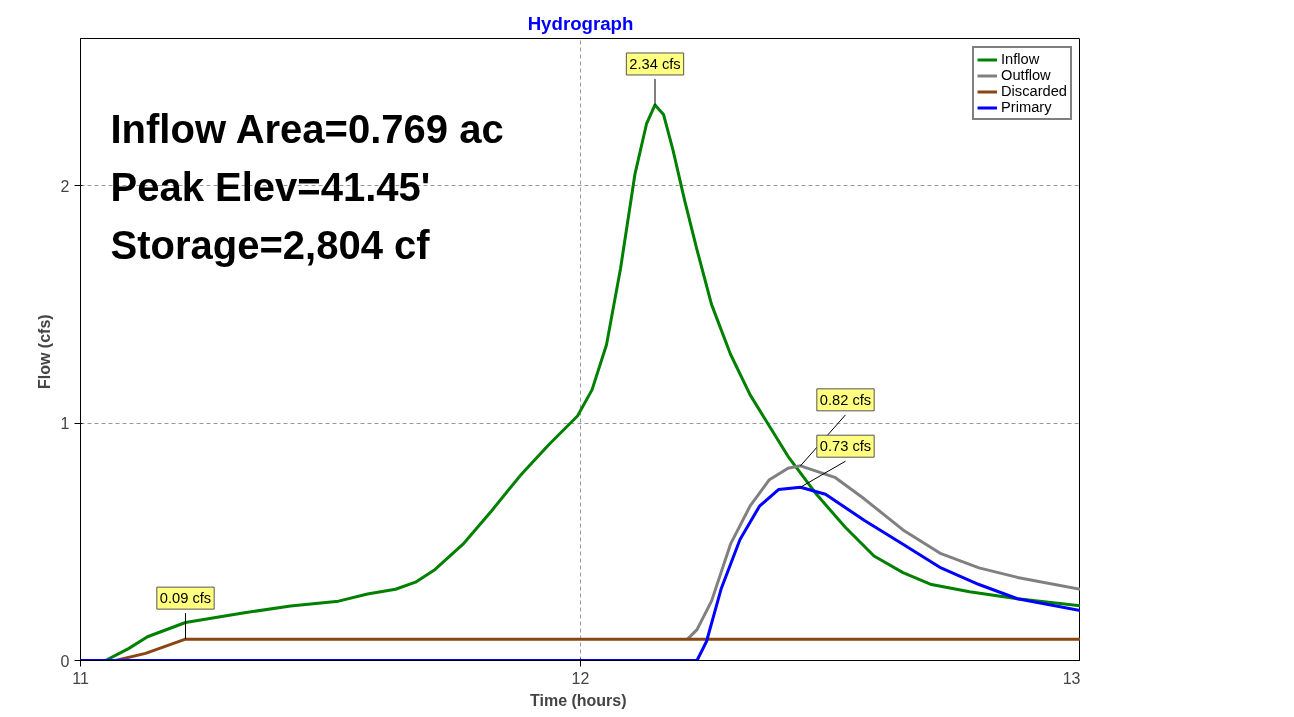  I want to click on annotation: 2.34 cfs, so click(655, 63).